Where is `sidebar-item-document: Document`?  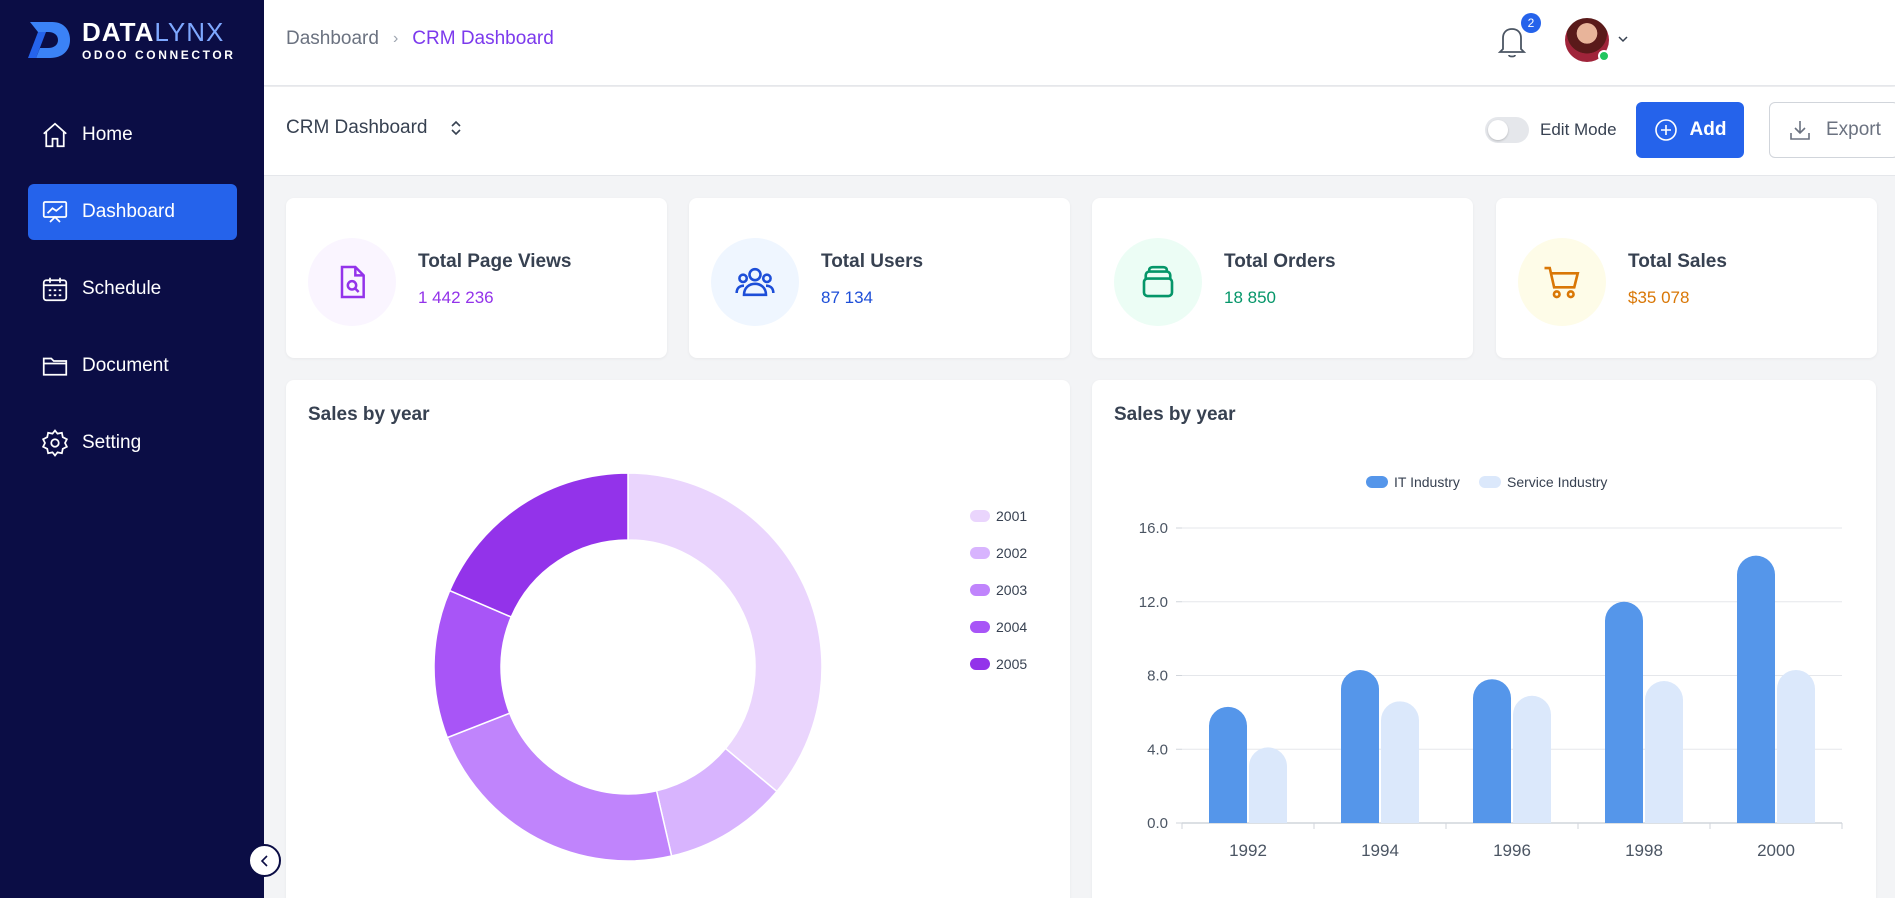 sidebar-item-document: Document is located at coordinates (132, 366).